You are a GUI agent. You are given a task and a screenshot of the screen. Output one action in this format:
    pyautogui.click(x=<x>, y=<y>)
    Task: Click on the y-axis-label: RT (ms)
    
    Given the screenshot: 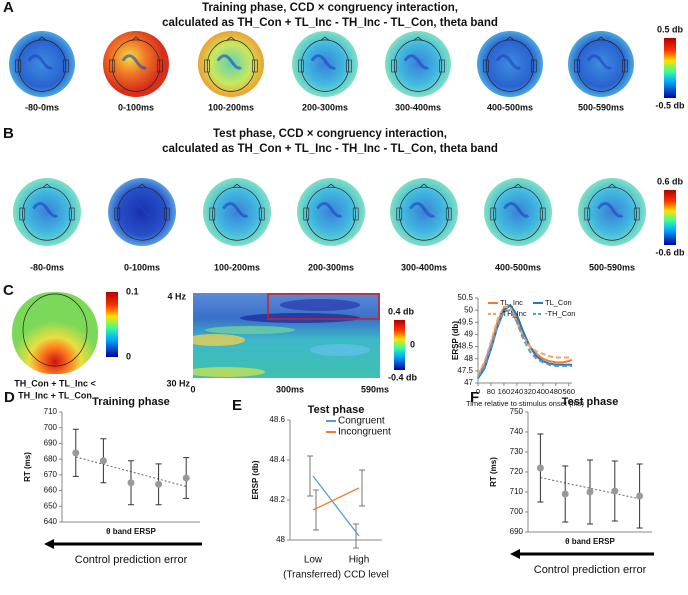 What is the action you would take?
    pyautogui.click(x=27, y=467)
    